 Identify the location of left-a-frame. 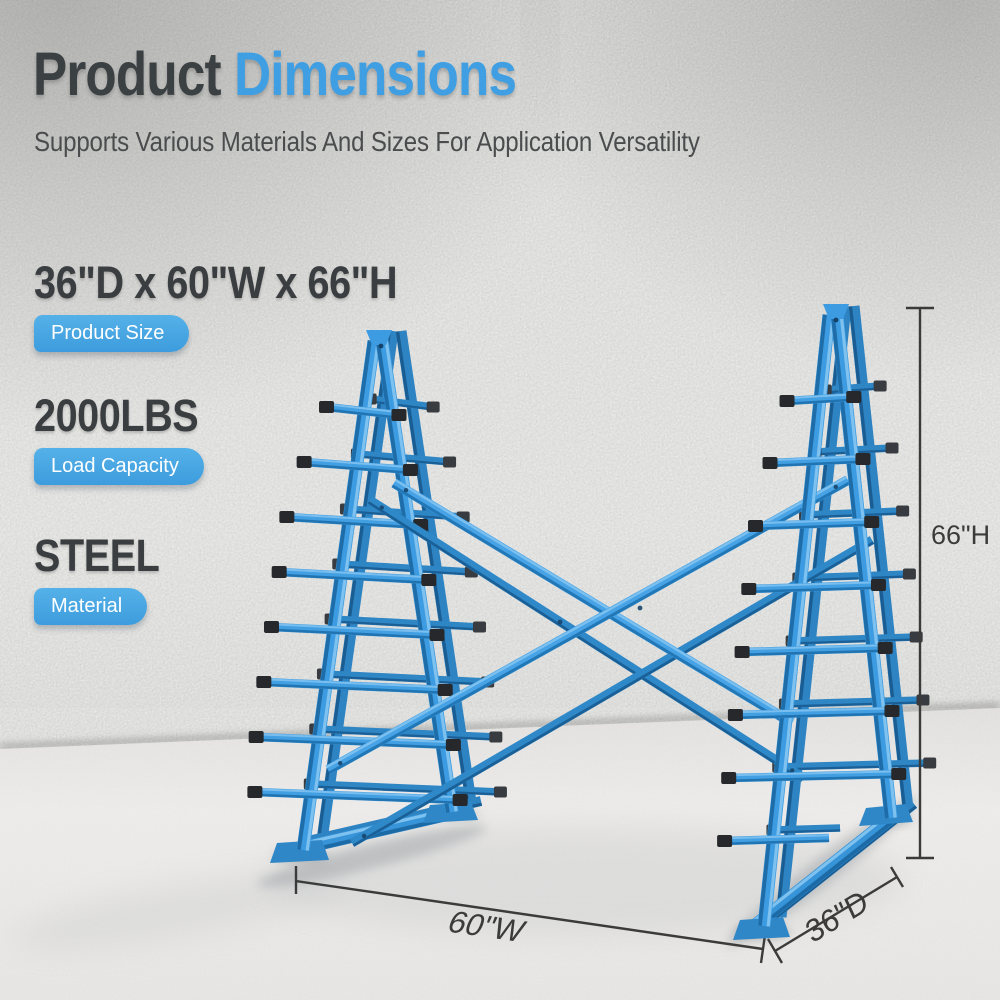
(362, 596).